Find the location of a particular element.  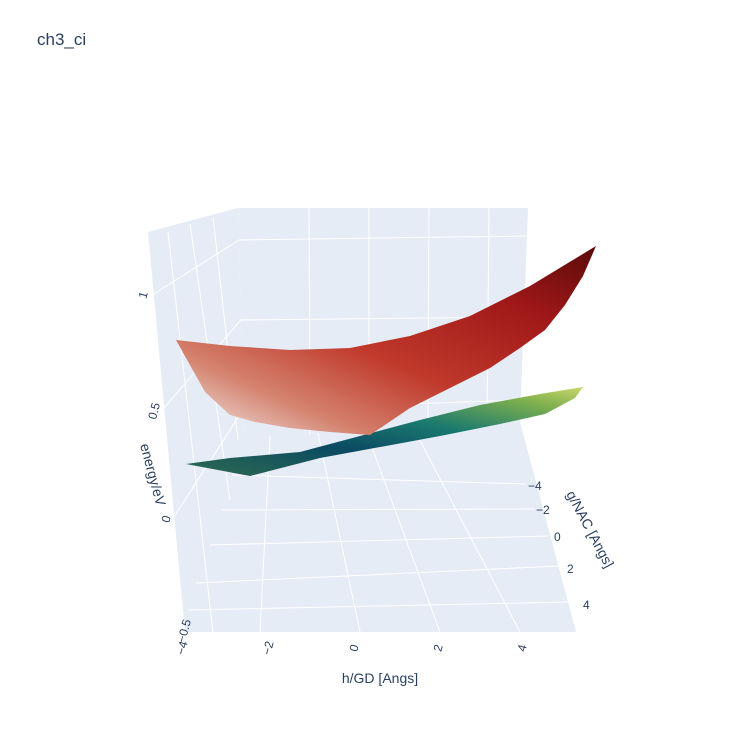

chart-title: ch3_ci is located at coordinates (61, 39).